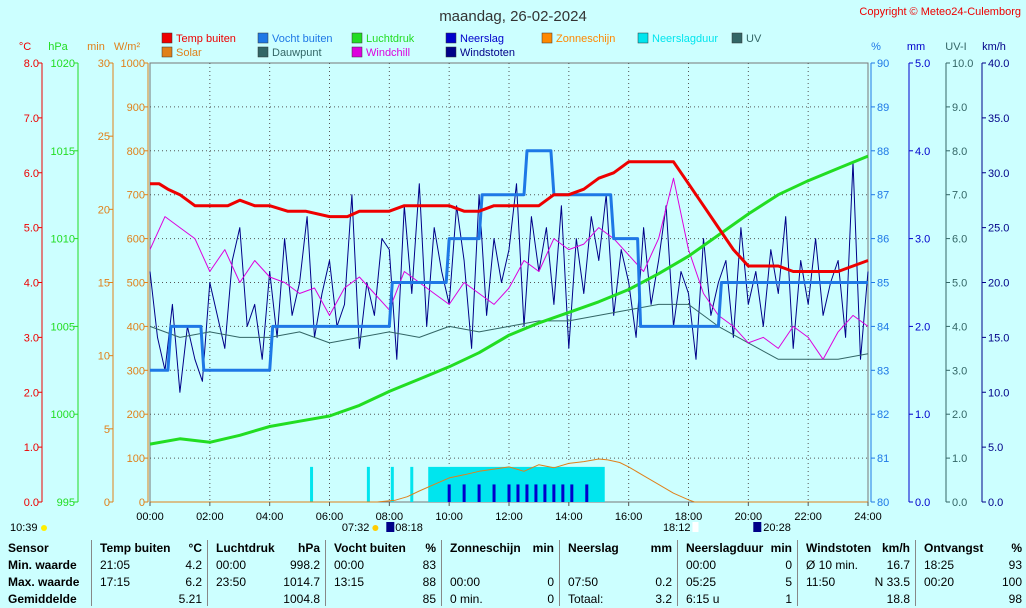  Describe the element at coordinates (695, 527) in the screenshot. I see `sunset-icon` at that location.